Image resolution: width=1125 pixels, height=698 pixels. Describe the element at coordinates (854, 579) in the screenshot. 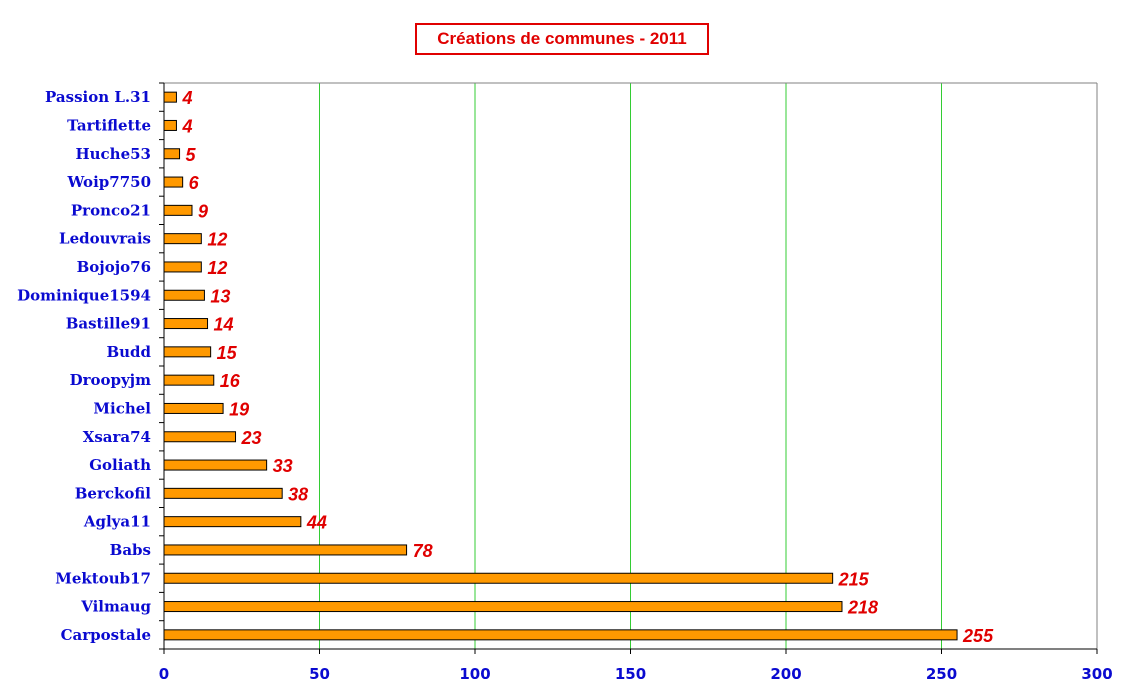

I see `value-label: 215` at that location.